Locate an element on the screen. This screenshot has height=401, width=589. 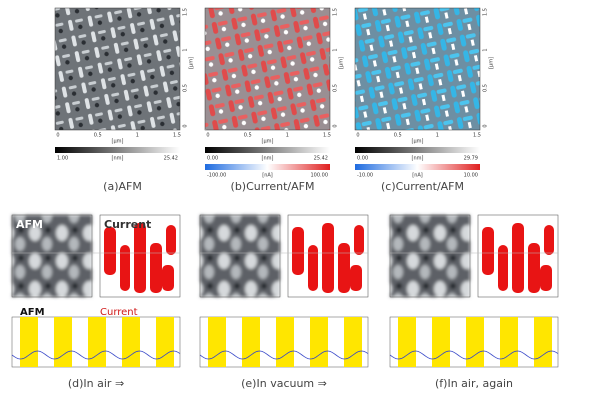
scale-max: 10.00 is located at coordinates (471, 176).